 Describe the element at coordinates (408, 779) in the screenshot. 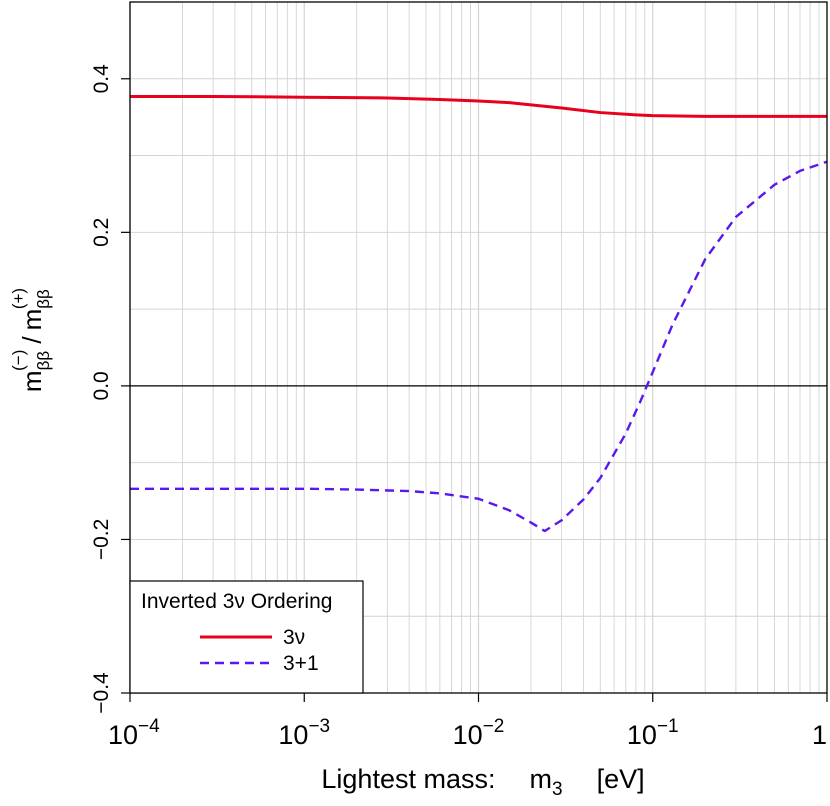

I see `x-axis-label-prefix: Lightest mass:` at that location.